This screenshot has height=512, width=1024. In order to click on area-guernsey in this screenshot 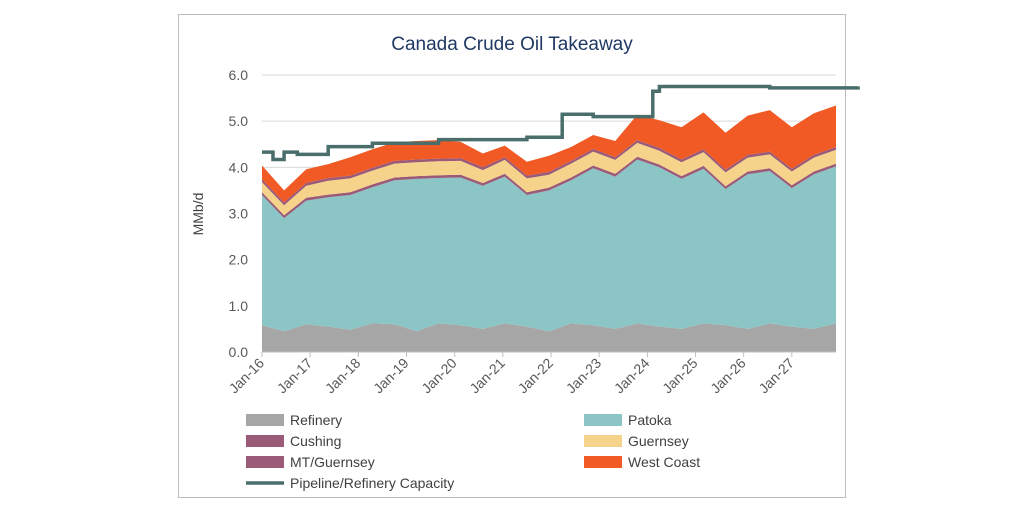, I will do `click(549, 179)`.